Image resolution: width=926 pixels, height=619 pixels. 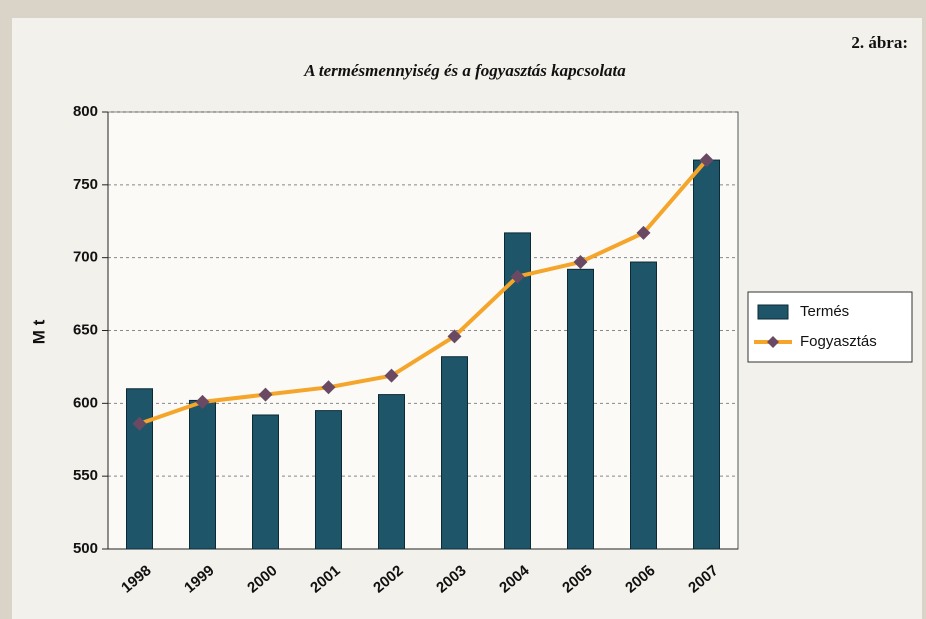 I want to click on legend-box, so click(x=830, y=327).